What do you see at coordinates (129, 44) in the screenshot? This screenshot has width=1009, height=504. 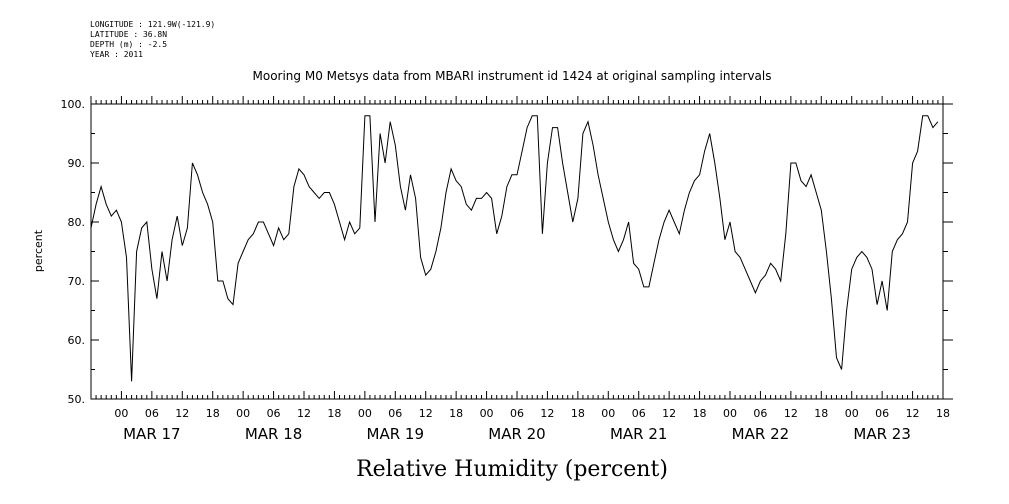 I see `depth-label: DEPTH (m) : -2.5` at bounding box center [129, 44].